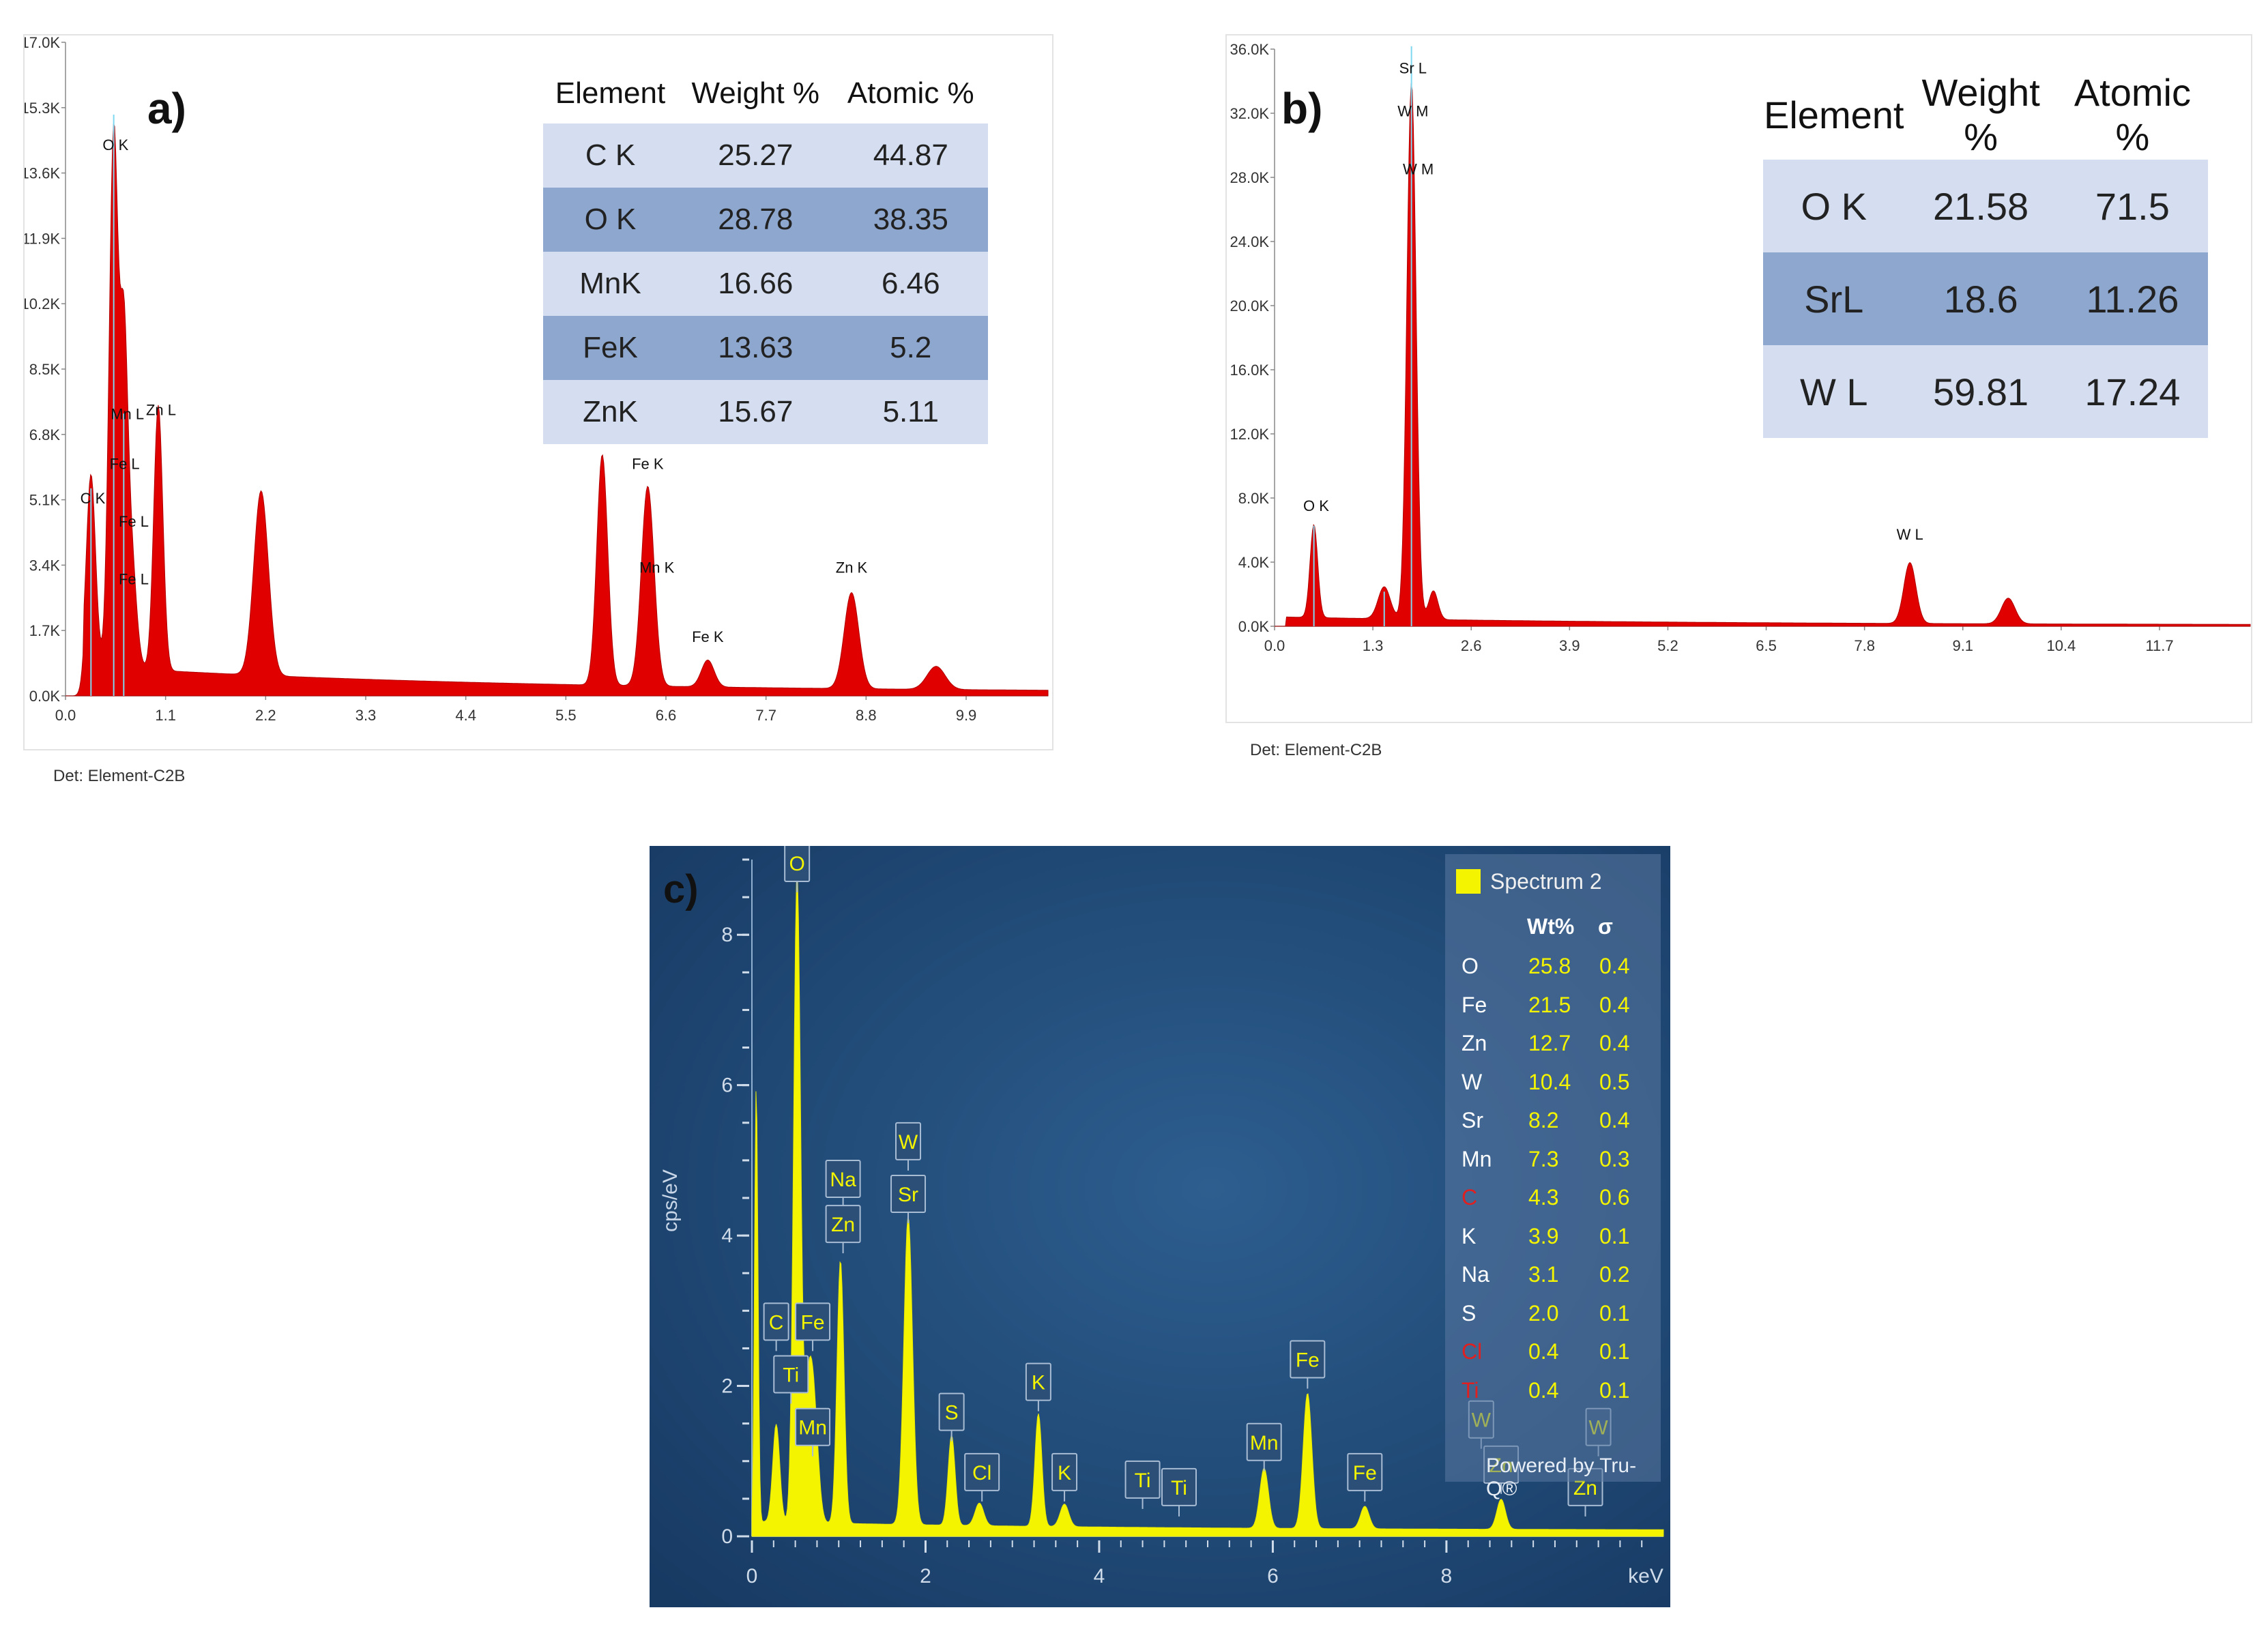  What do you see at coordinates (610, 155) in the screenshot?
I see `table-a-cell: C K` at bounding box center [610, 155].